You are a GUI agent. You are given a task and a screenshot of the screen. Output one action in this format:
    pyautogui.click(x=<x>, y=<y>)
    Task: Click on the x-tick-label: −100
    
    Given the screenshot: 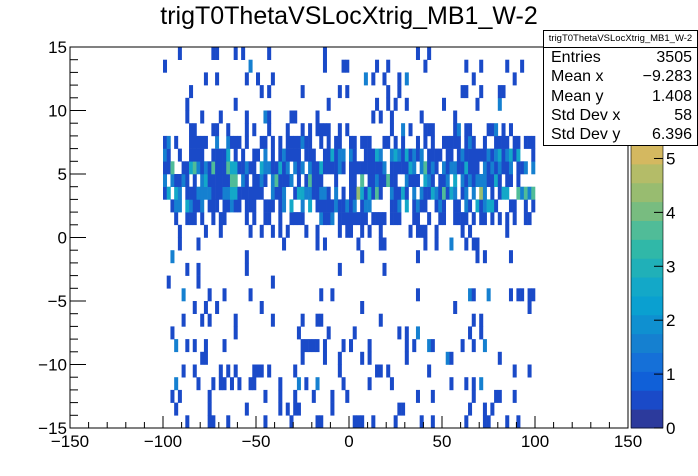 What is the action you would take?
    pyautogui.click(x=163, y=441)
    